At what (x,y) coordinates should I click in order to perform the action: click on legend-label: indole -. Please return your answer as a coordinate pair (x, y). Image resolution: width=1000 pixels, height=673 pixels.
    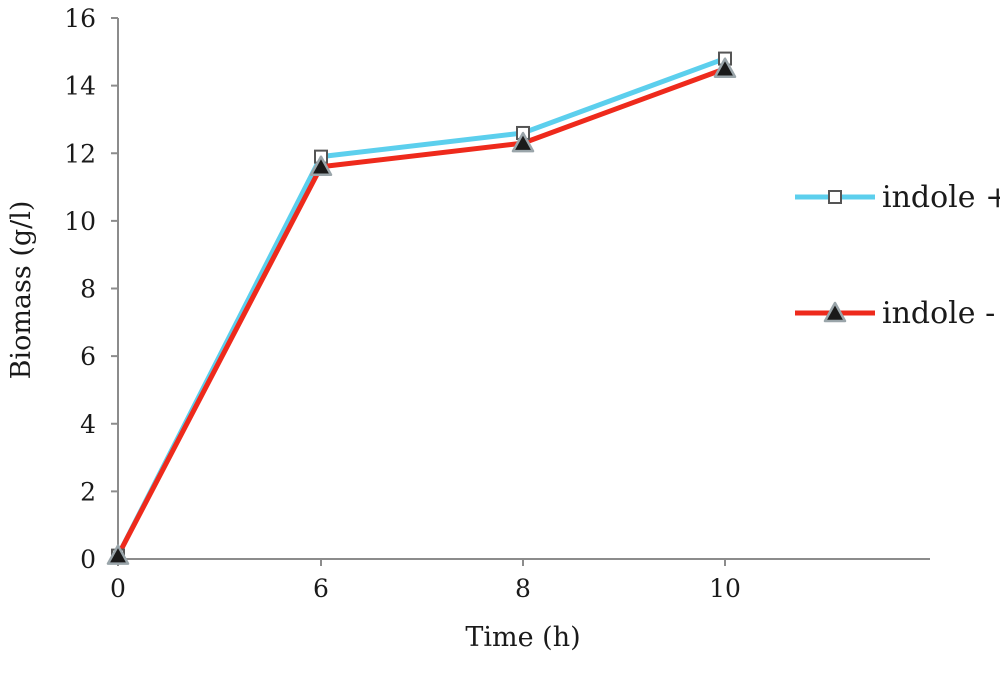
    Looking at the image, I should click on (938, 313).